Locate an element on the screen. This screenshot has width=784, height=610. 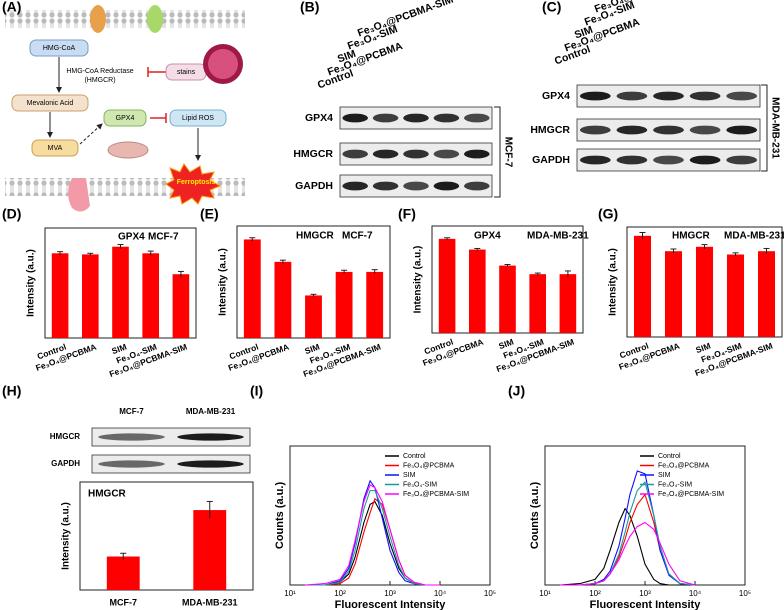
node-label: MVA is located at coordinates (55, 148).